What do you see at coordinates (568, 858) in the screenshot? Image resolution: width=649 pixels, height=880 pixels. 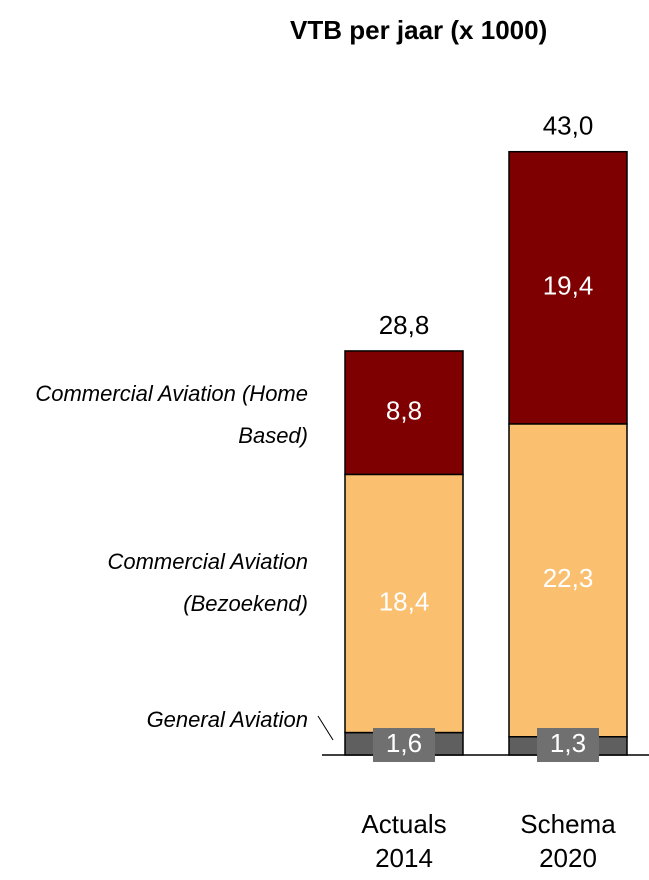 I see `x-tick-label: 2020` at bounding box center [568, 858].